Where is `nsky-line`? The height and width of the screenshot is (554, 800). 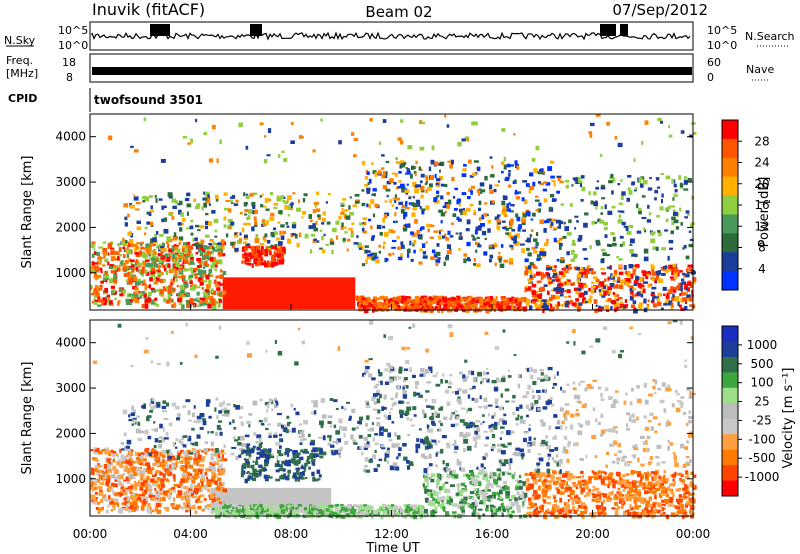 nsky-line is located at coordinates (391, 36).